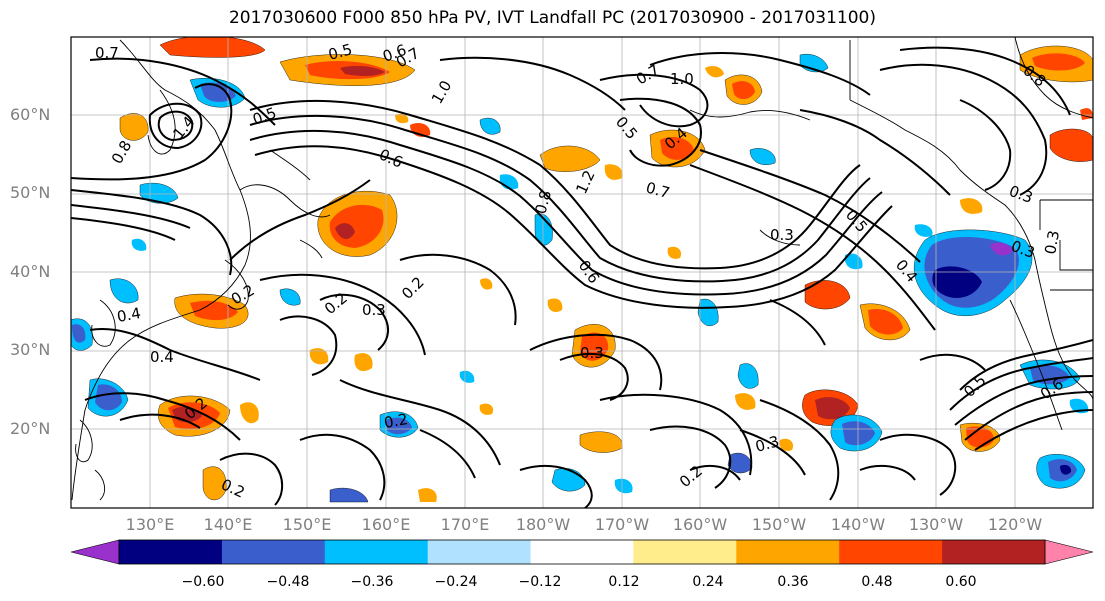 This screenshot has width=1105, height=601. What do you see at coordinates (961, 582) in the screenshot?
I see `colorbar-tick-label: 0.60` at bounding box center [961, 582].